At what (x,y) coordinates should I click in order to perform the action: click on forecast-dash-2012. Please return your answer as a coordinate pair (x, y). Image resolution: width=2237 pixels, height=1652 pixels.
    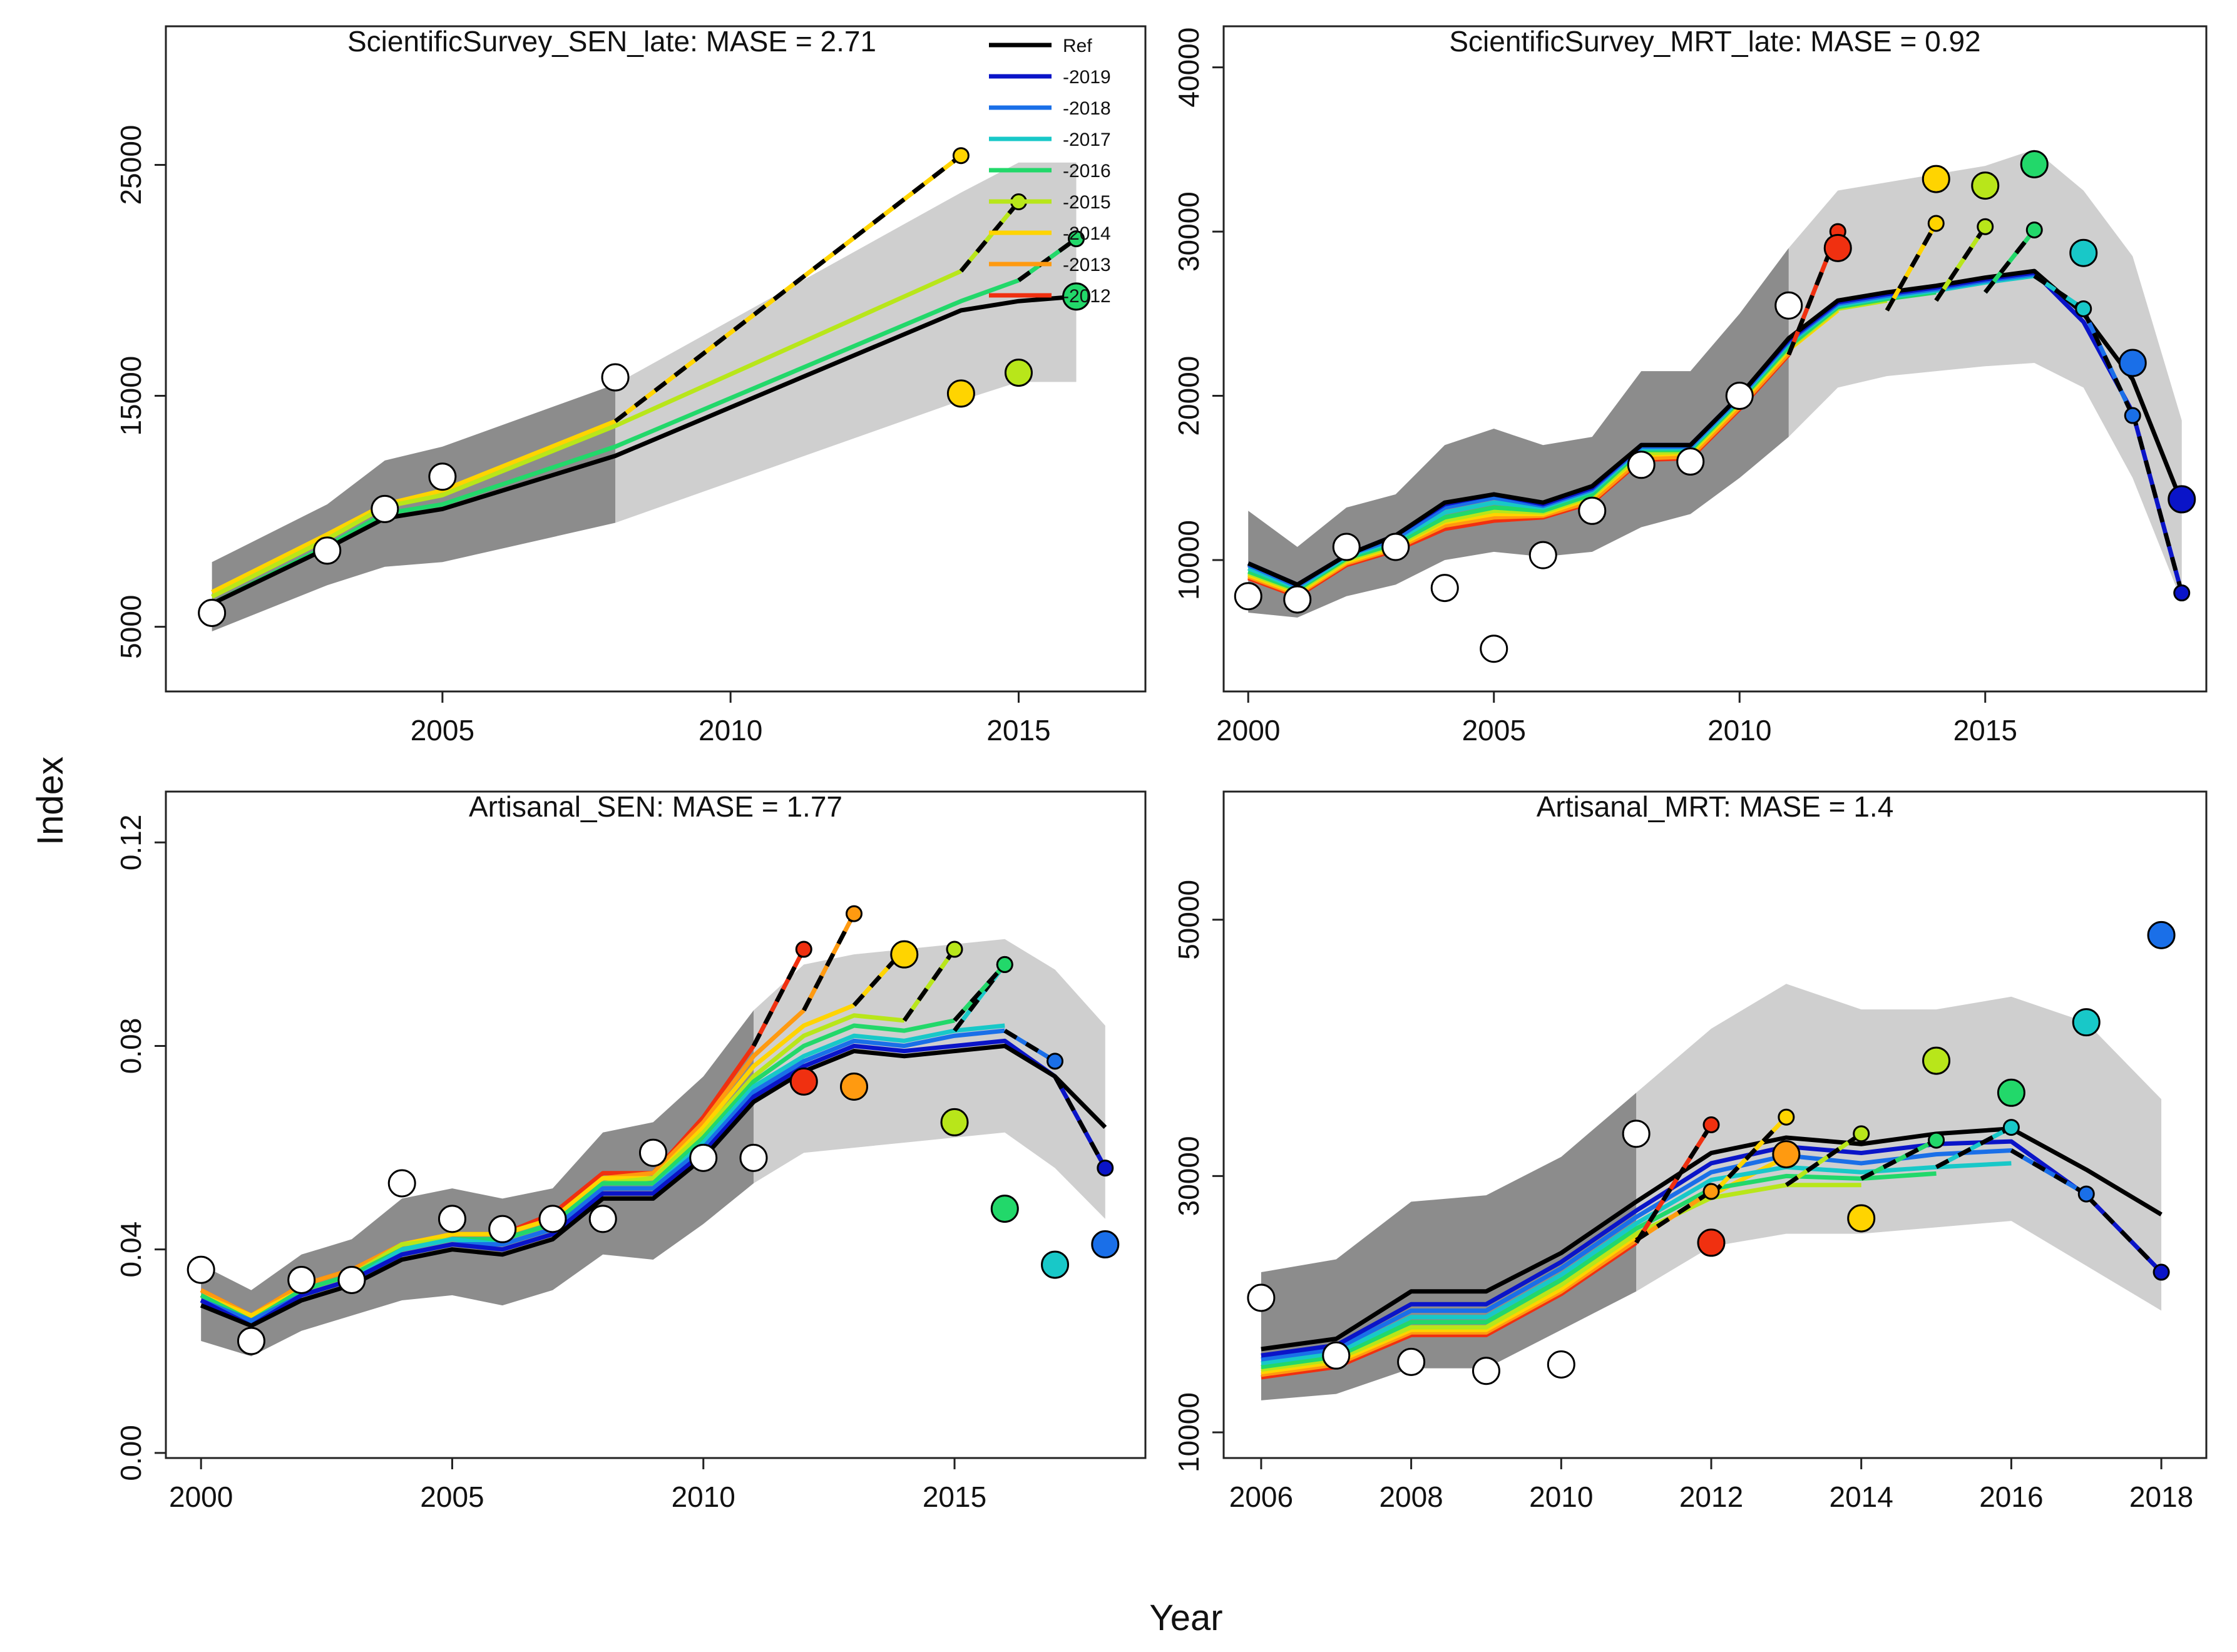
    Looking at the image, I should click on (778, 998).